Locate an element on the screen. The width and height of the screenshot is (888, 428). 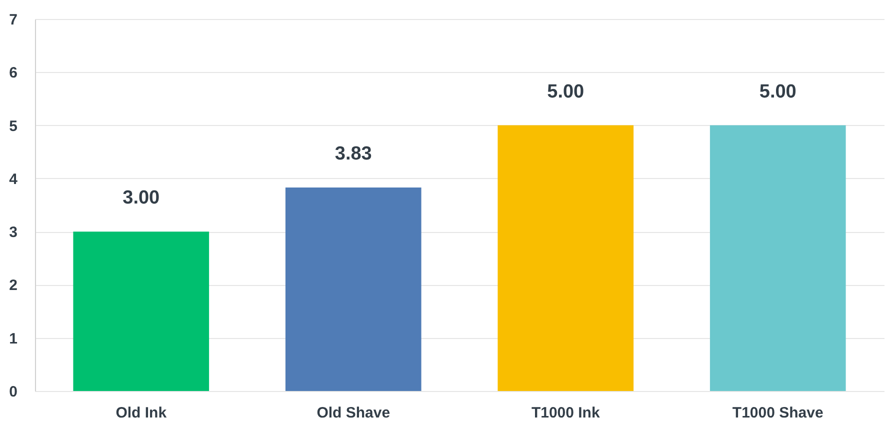
data-label: 3.00 is located at coordinates (141, 198).